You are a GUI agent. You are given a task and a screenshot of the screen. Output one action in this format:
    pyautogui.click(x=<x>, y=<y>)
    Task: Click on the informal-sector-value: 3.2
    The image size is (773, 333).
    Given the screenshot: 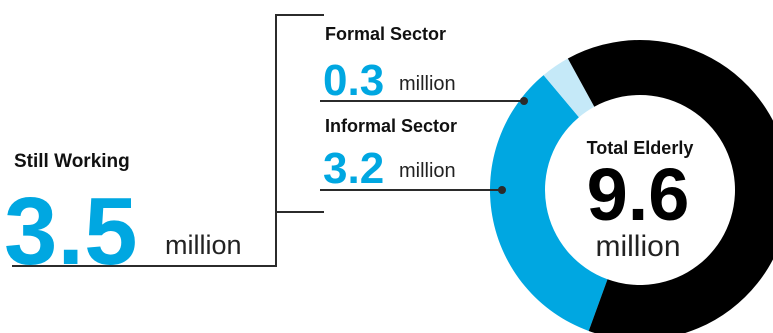 What is the action you would take?
    pyautogui.click(x=353, y=168)
    